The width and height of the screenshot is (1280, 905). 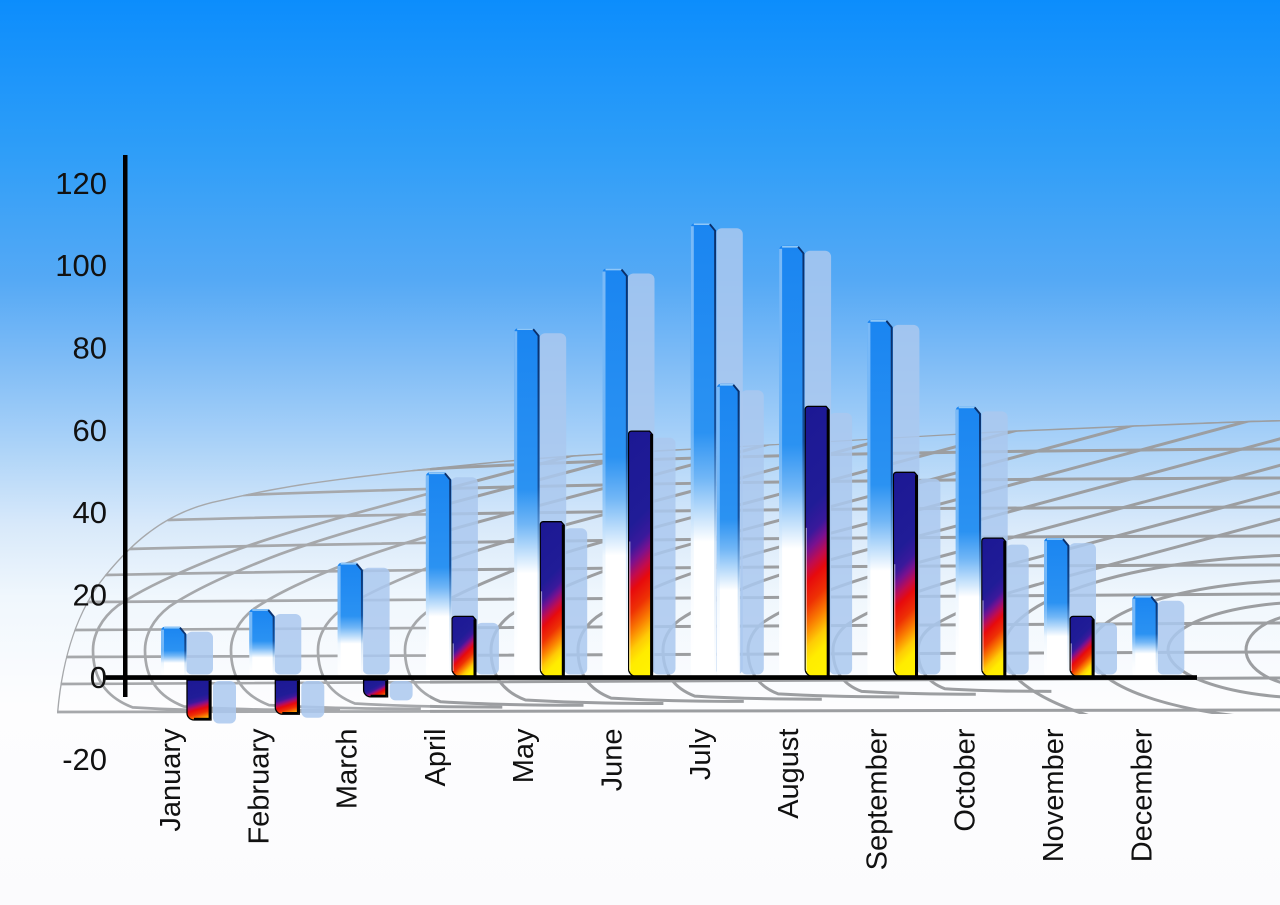 I want to click on svg-text: June, so click(x=613, y=760).